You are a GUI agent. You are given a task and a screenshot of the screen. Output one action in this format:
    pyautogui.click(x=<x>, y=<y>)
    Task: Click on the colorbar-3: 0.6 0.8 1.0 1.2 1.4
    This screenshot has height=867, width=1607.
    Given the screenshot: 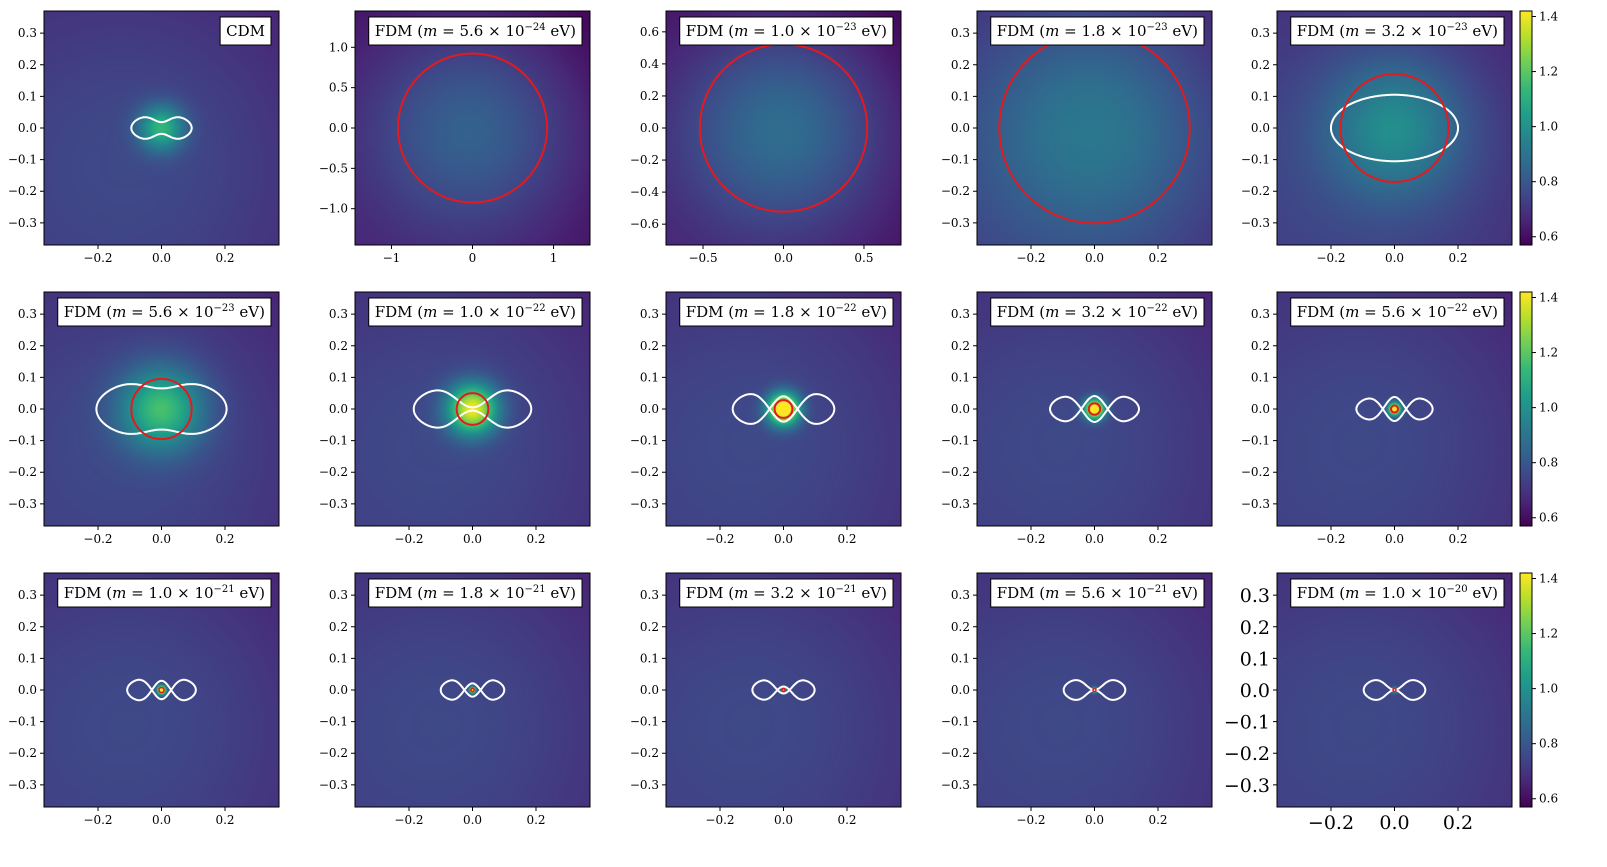 What is the action you would take?
    pyautogui.click(x=1538, y=690)
    